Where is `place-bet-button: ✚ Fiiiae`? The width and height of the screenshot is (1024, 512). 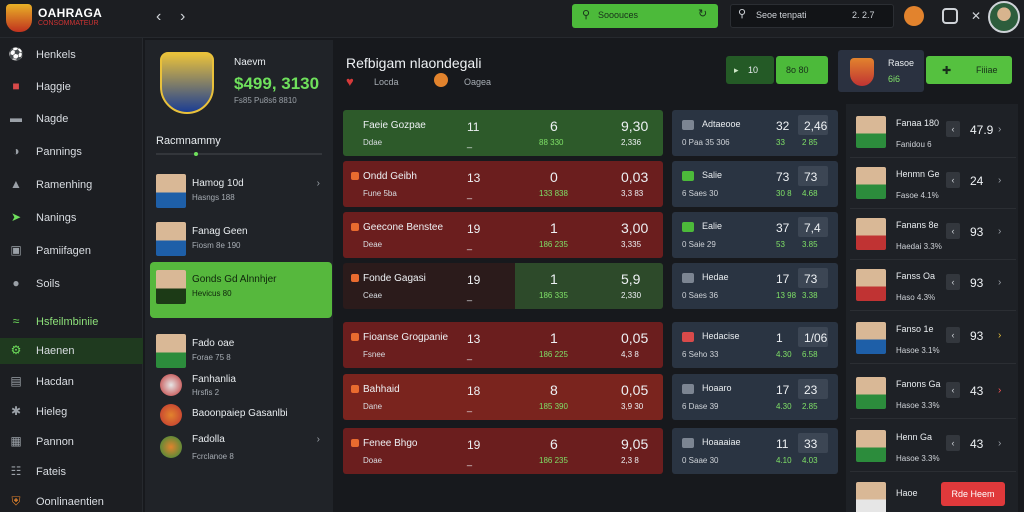
place-bet-button: ✚ Fiiiae is located at coordinates (969, 70).